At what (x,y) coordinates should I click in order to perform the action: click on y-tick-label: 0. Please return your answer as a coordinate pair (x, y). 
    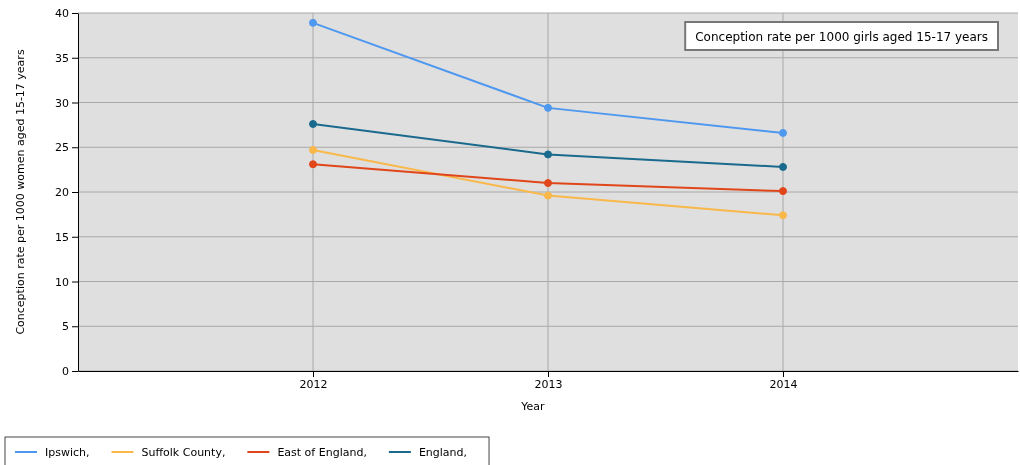
    Looking at the image, I should click on (65, 372).